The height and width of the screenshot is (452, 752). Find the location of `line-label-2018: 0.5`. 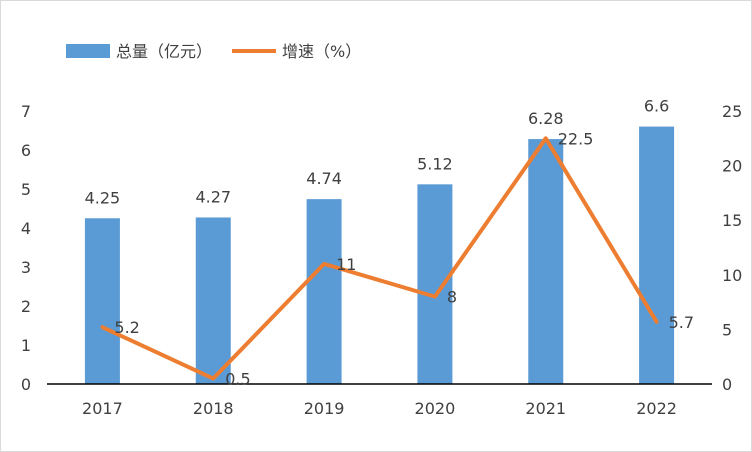

line-label-2018: 0.5 is located at coordinates (237, 379).